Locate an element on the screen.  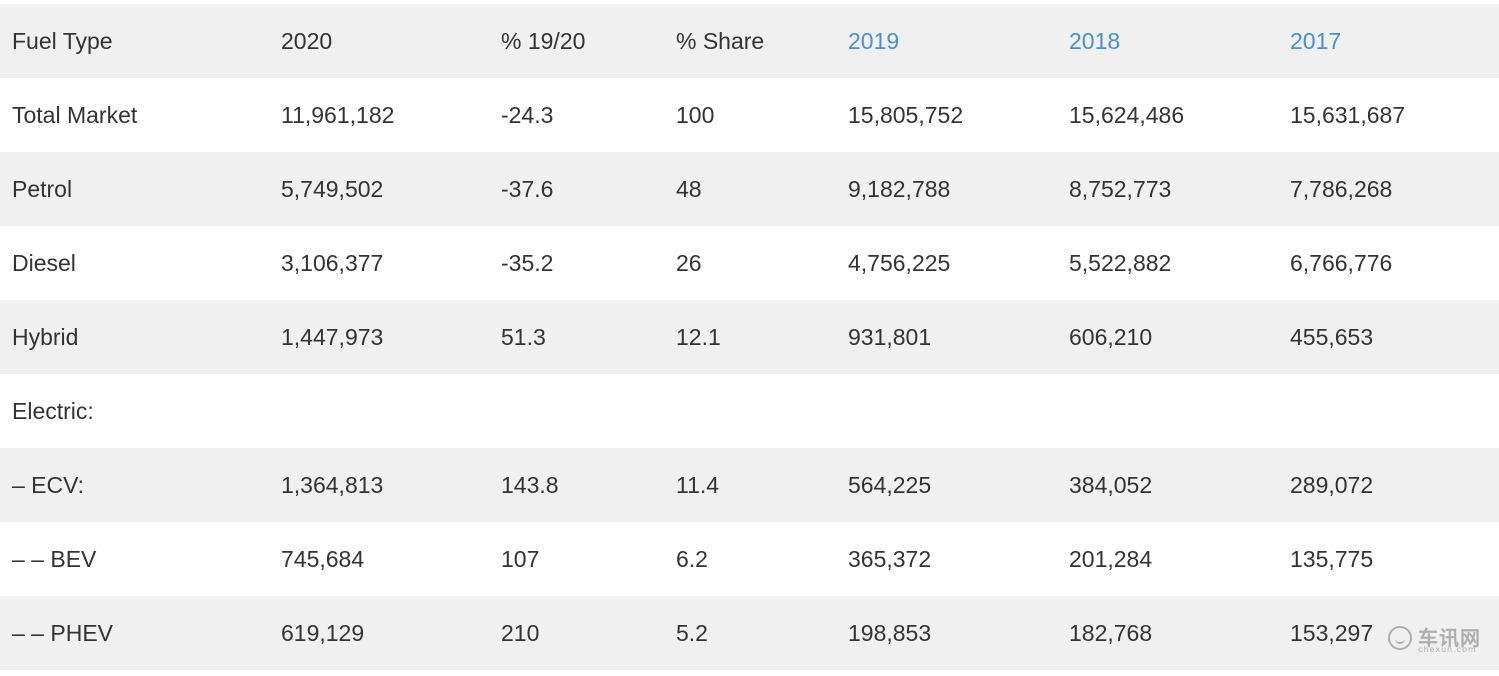
cell-2019: 15,805,752 is located at coordinates (906, 115).